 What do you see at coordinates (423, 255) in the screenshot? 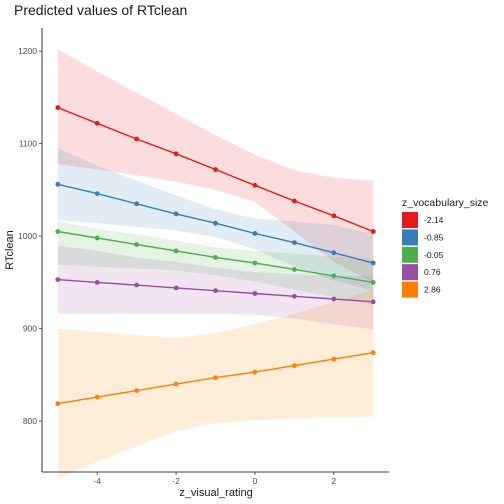
I see `legend-items: -2.14 -0.85 -0.05 0.76 2.86` at bounding box center [423, 255].